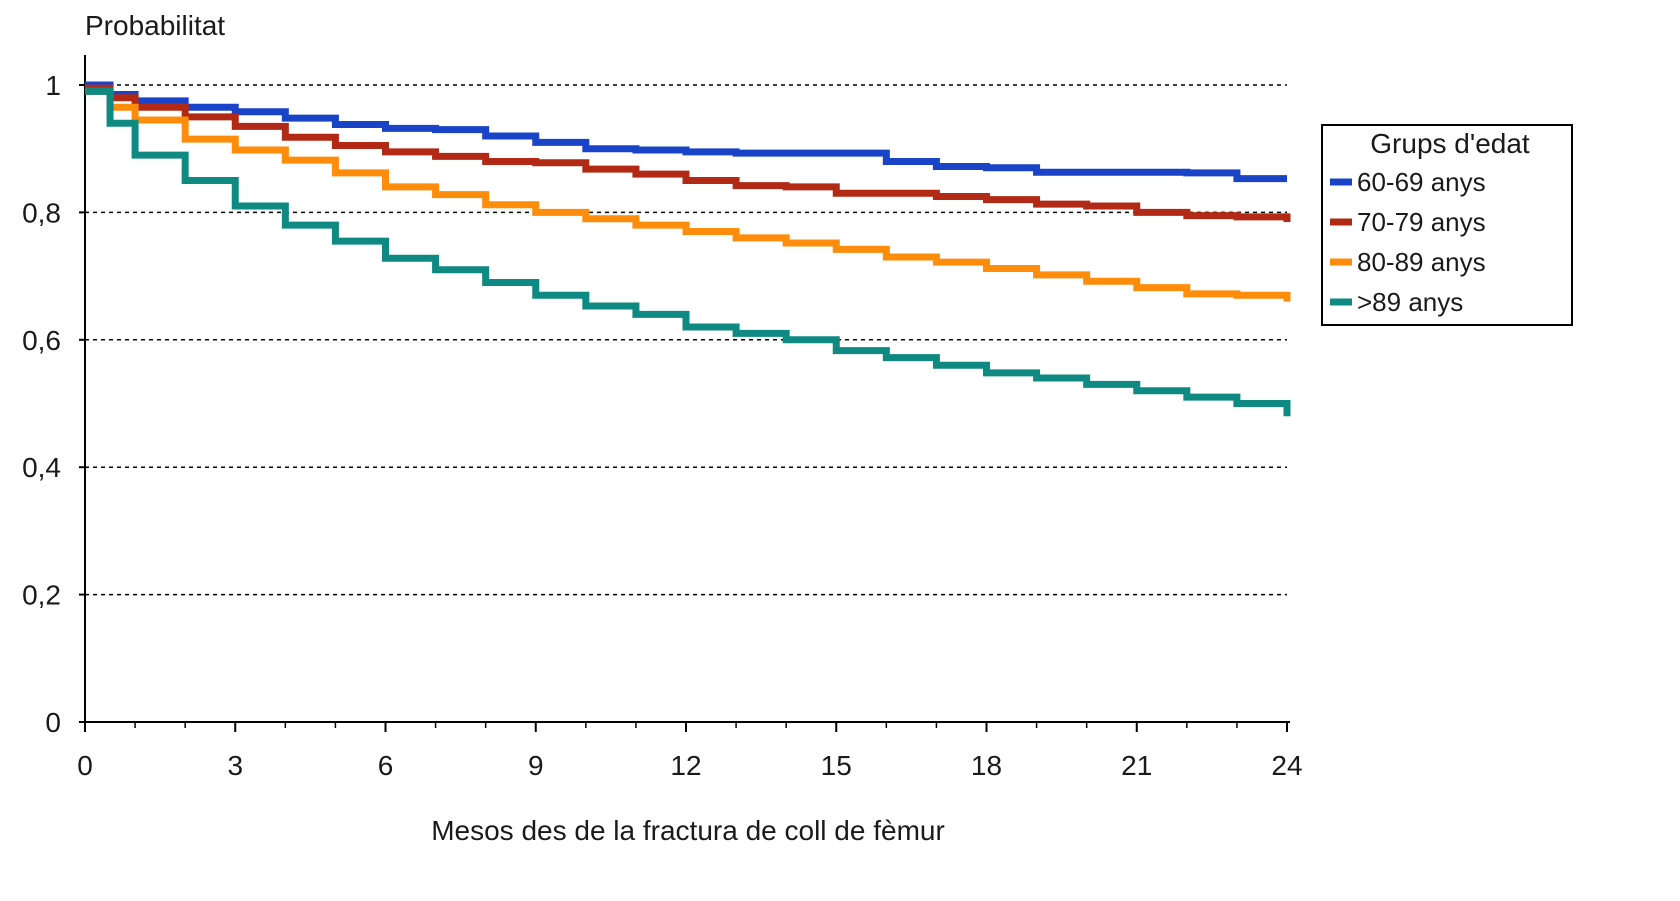 This screenshot has width=1680, height=901. Describe the element at coordinates (41, 212) in the screenshot. I see `y-tick-label: 0,8` at that location.